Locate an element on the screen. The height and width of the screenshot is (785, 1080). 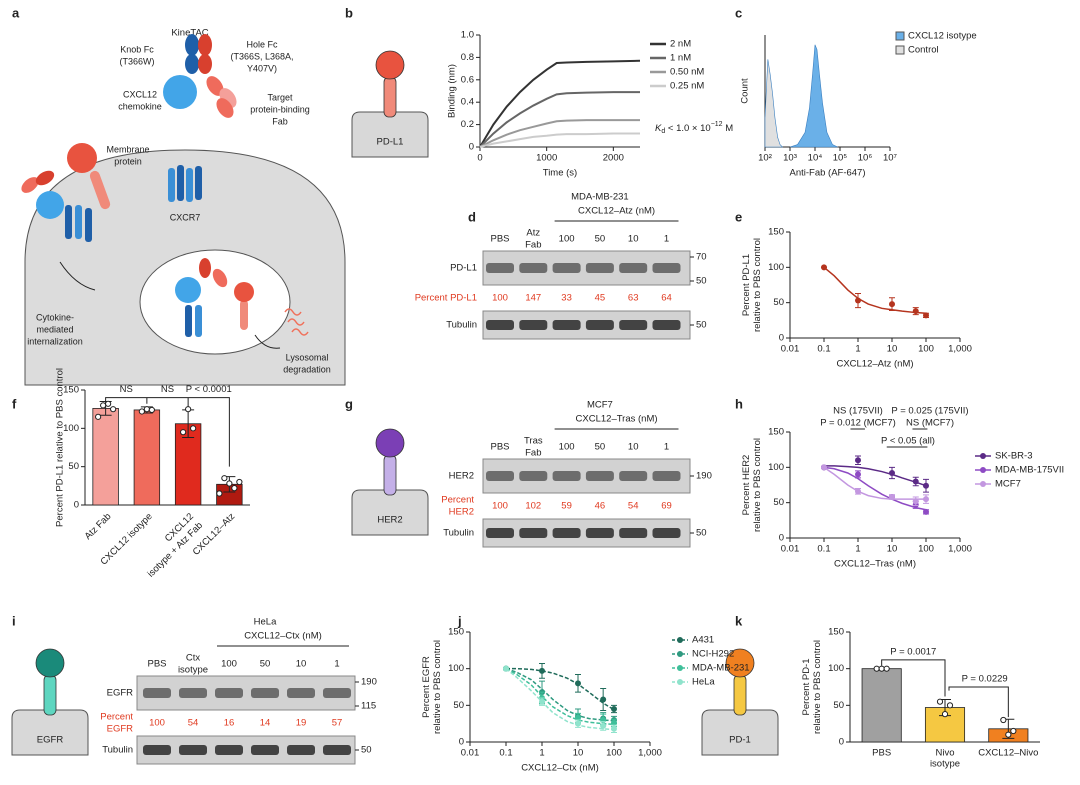
lane-label: 50 is located at coordinates (265, 664).